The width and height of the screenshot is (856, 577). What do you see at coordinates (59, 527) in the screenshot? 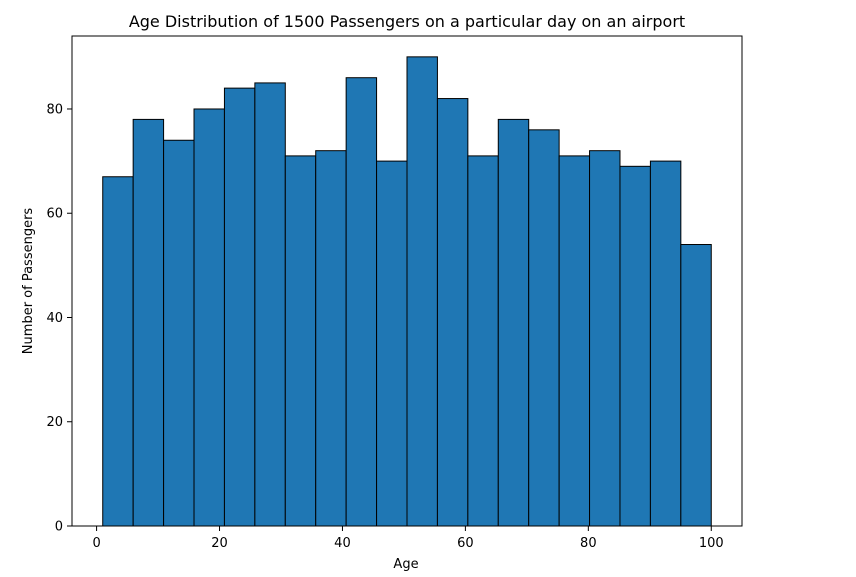
I see `y-tick-label: 0` at bounding box center [59, 527].